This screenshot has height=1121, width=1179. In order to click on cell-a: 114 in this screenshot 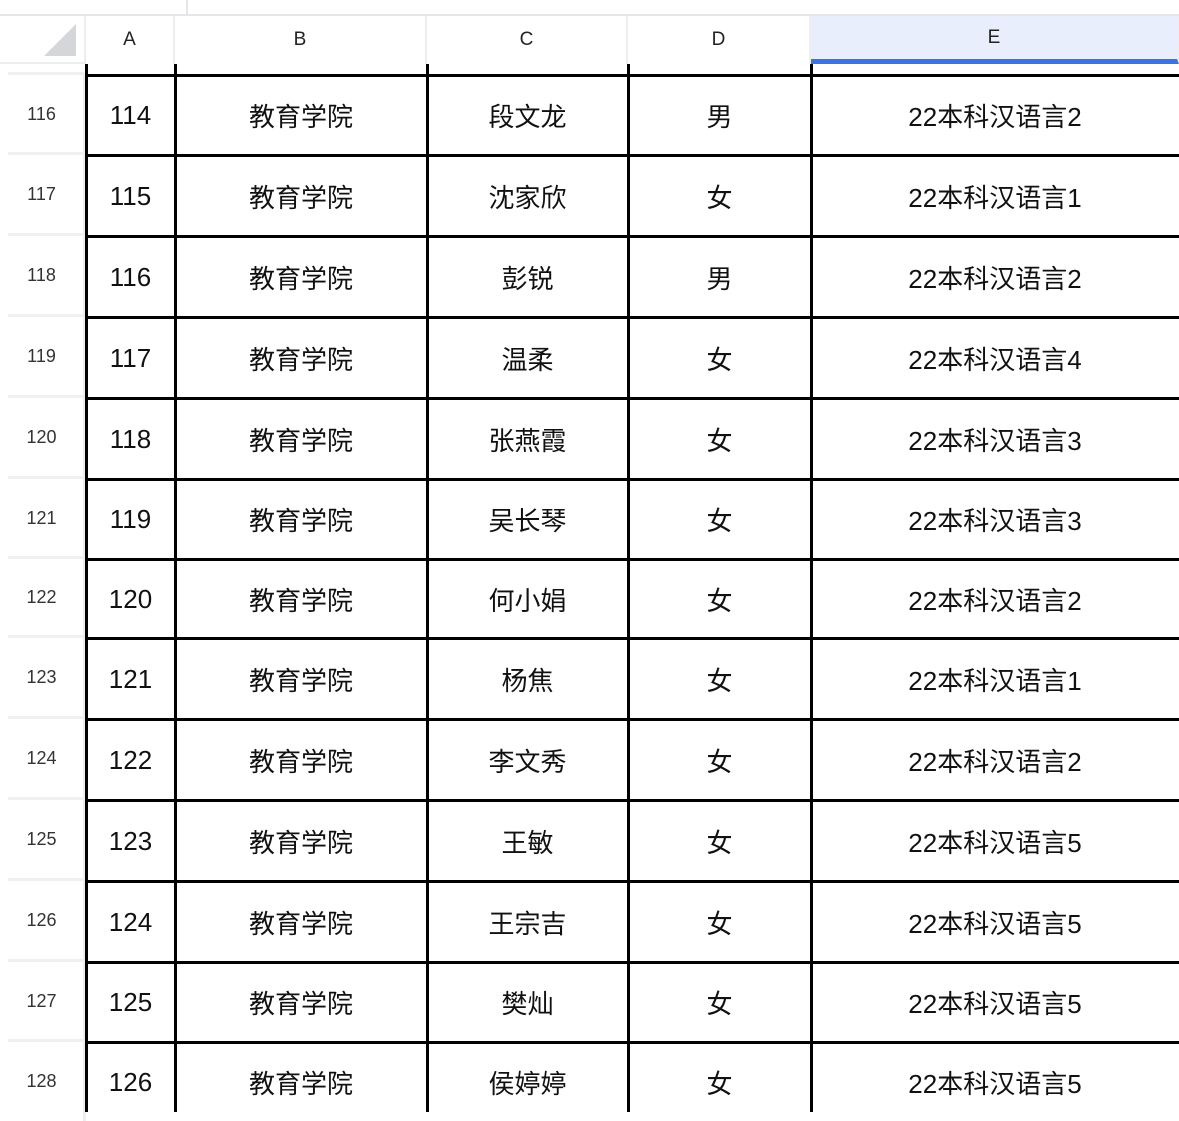, I will do `click(130, 115)`.